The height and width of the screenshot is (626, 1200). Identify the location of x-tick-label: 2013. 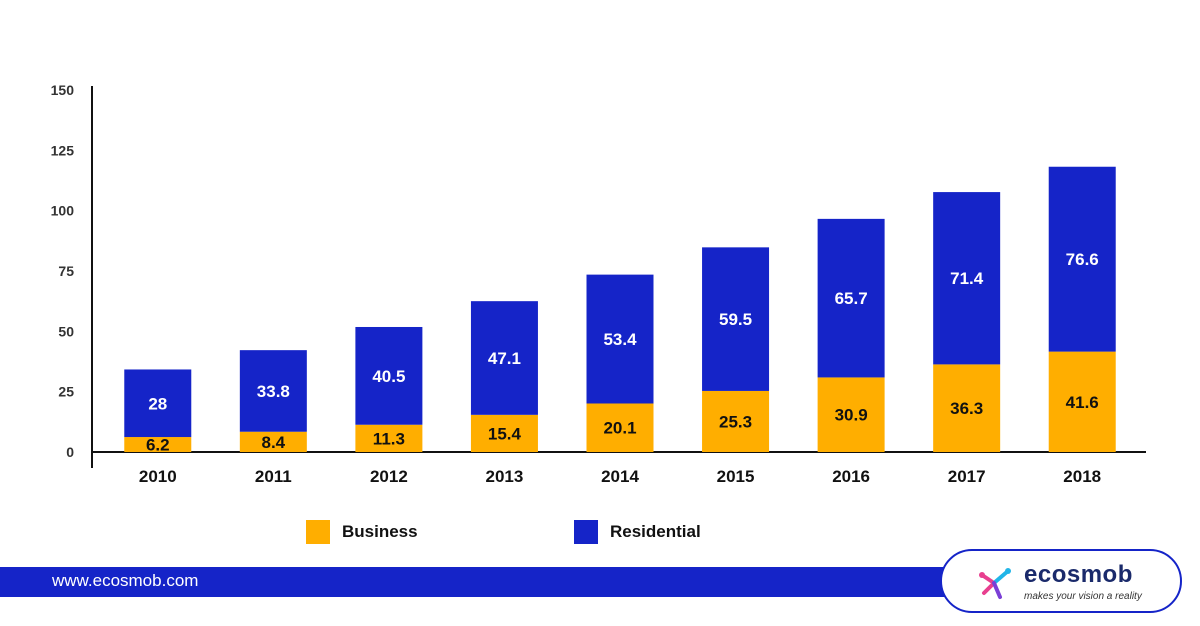
(505, 476).